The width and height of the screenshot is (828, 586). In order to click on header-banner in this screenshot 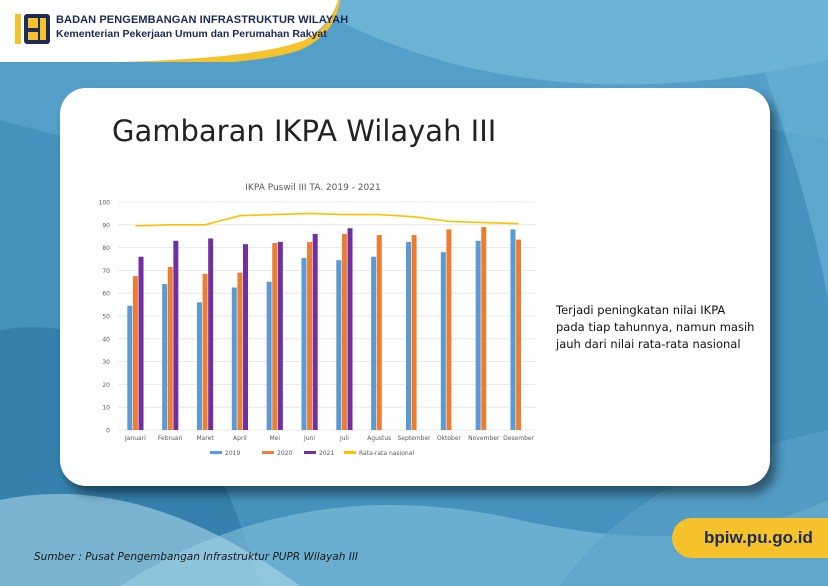, I will do `click(170, 31)`.